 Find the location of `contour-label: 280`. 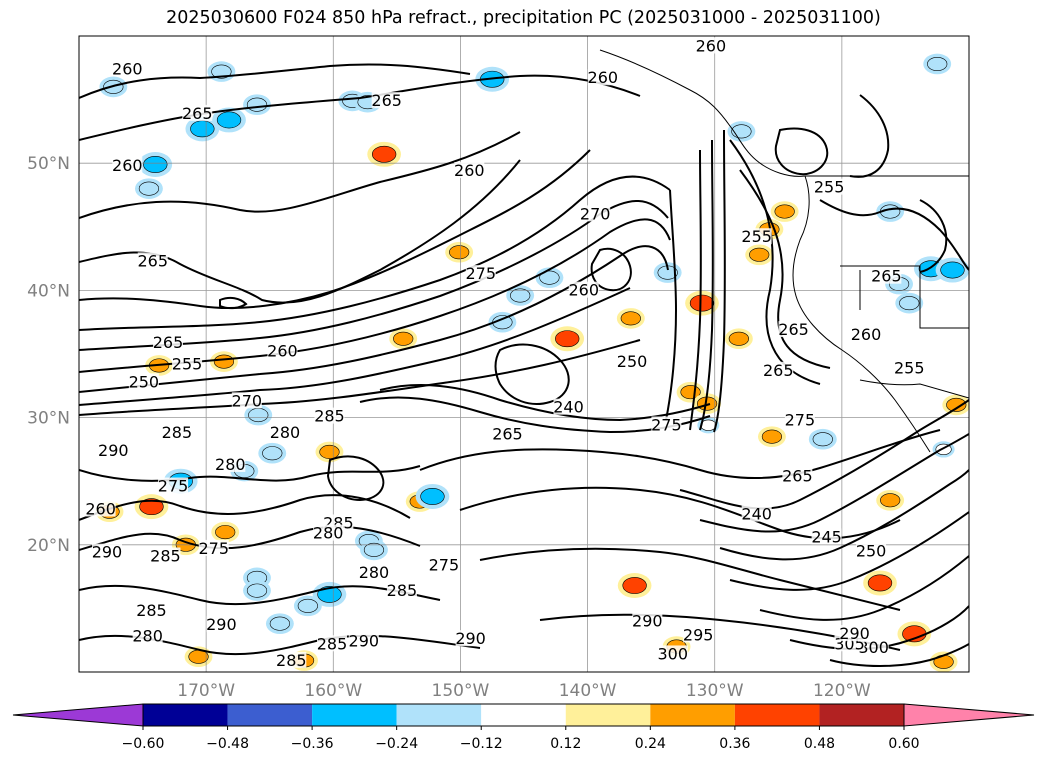

contour-label: 280 is located at coordinates (285, 432).